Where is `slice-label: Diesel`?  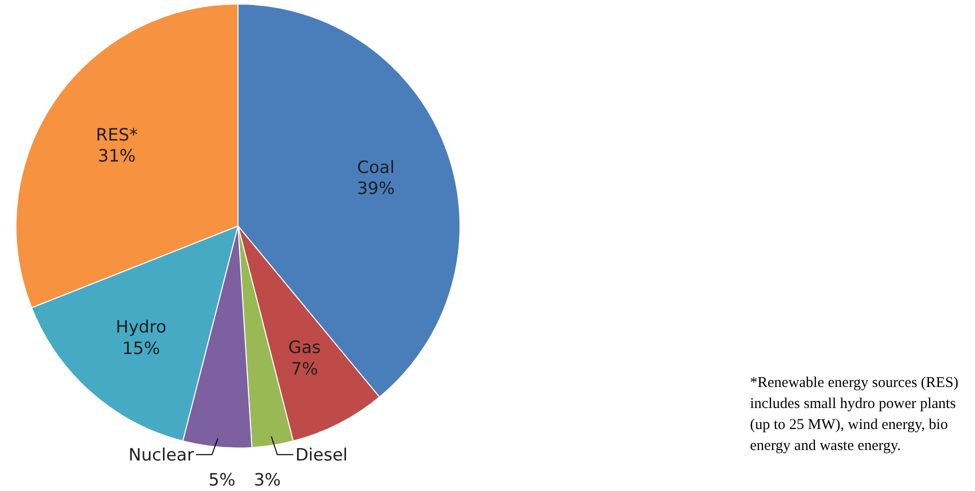
slice-label: Diesel is located at coordinates (321, 456).